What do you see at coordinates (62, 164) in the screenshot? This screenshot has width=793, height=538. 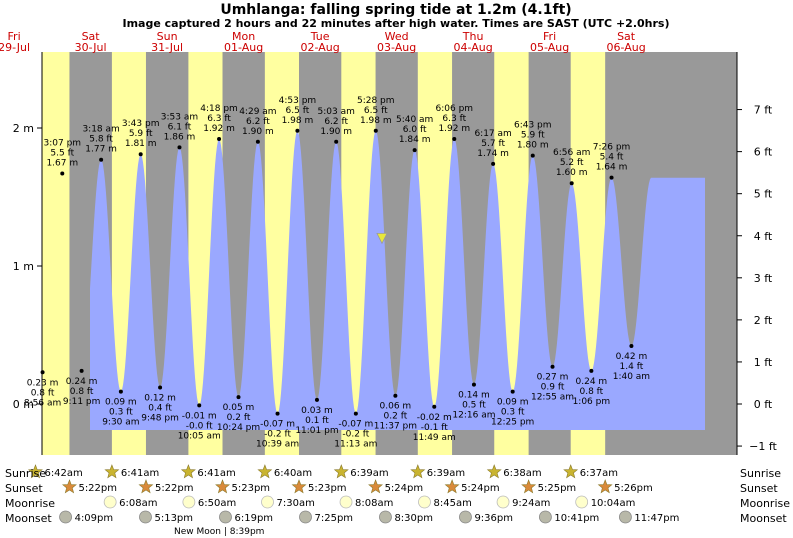 I see `tide-height-m: 1.67 m` at bounding box center [62, 164].